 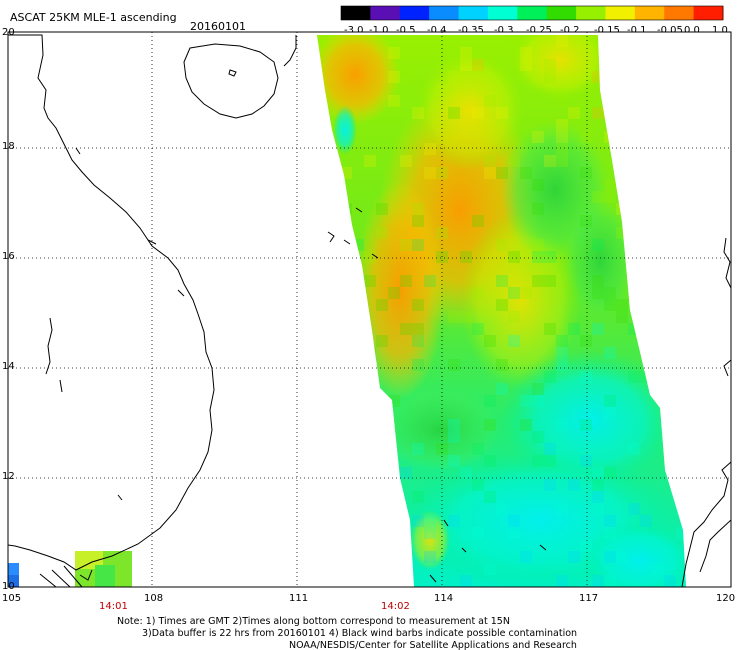 What do you see at coordinates (113, 606) in the screenshot?
I see `pass-time-1: 14:01` at bounding box center [113, 606].